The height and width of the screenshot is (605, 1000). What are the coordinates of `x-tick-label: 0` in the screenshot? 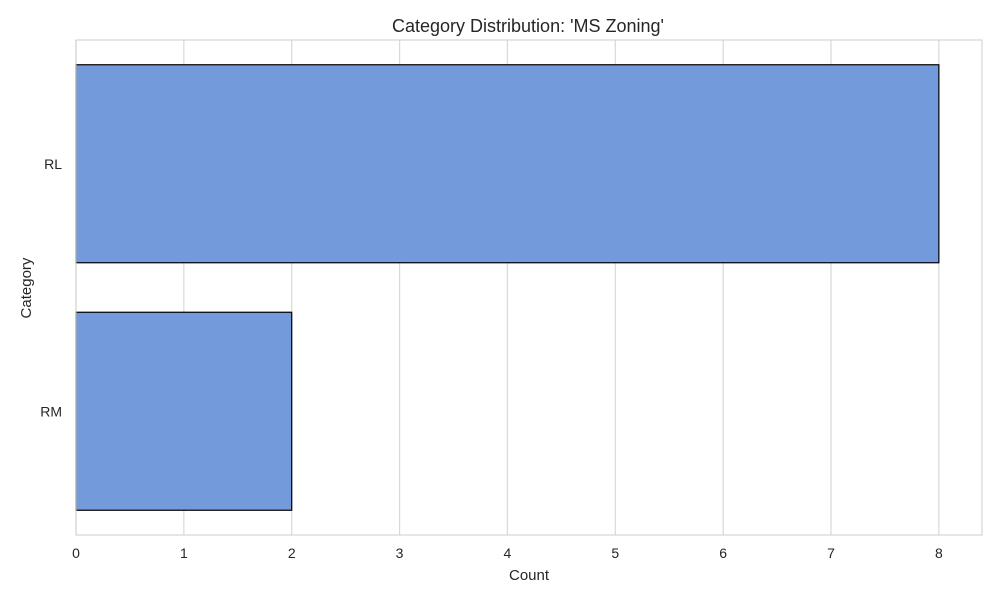 It's located at (76, 553).